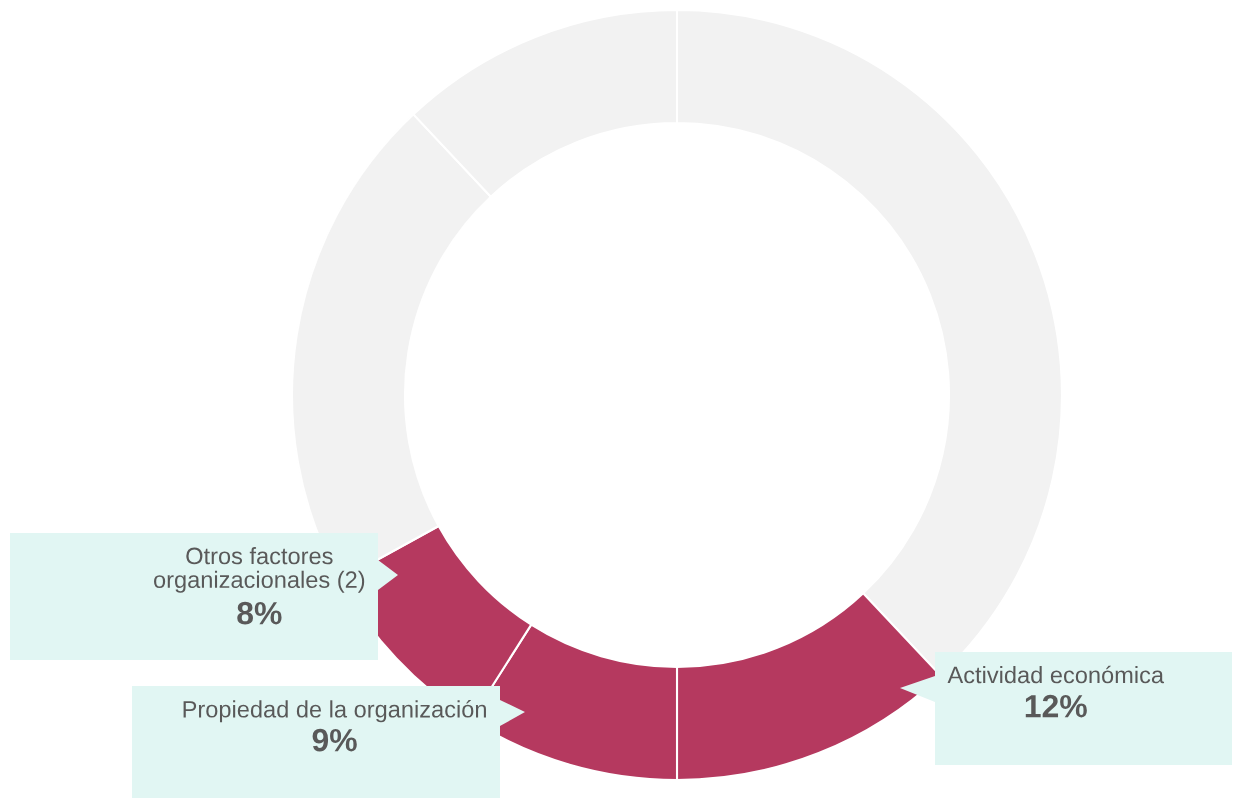  I want to click on data-label: 12%, so click(1056, 706).